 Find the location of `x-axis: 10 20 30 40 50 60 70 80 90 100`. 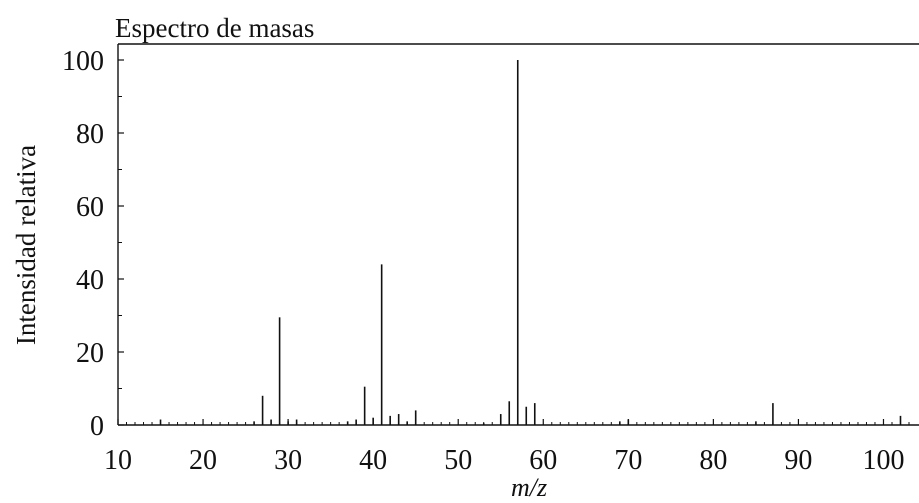

x-axis: 10 20 30 40 50 60 70 80 90 100 is located at coordinates (507, 447).